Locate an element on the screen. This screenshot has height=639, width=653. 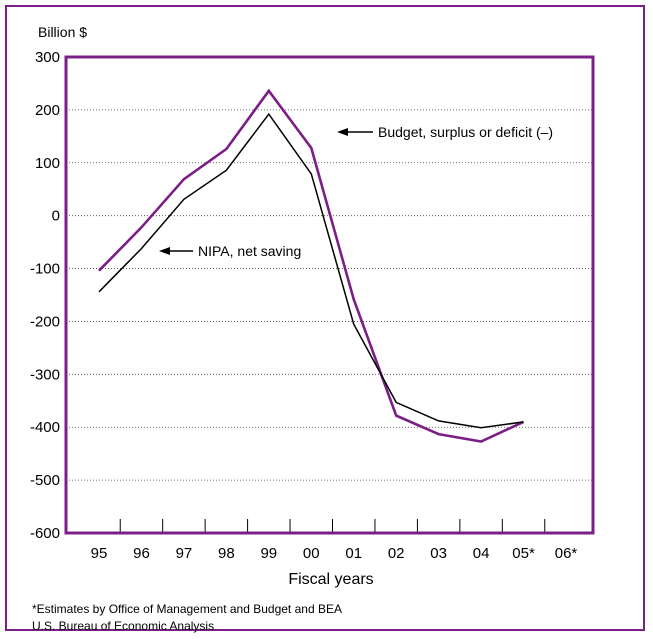
x-tick-label: 06* is located at coordinates (566, 553).